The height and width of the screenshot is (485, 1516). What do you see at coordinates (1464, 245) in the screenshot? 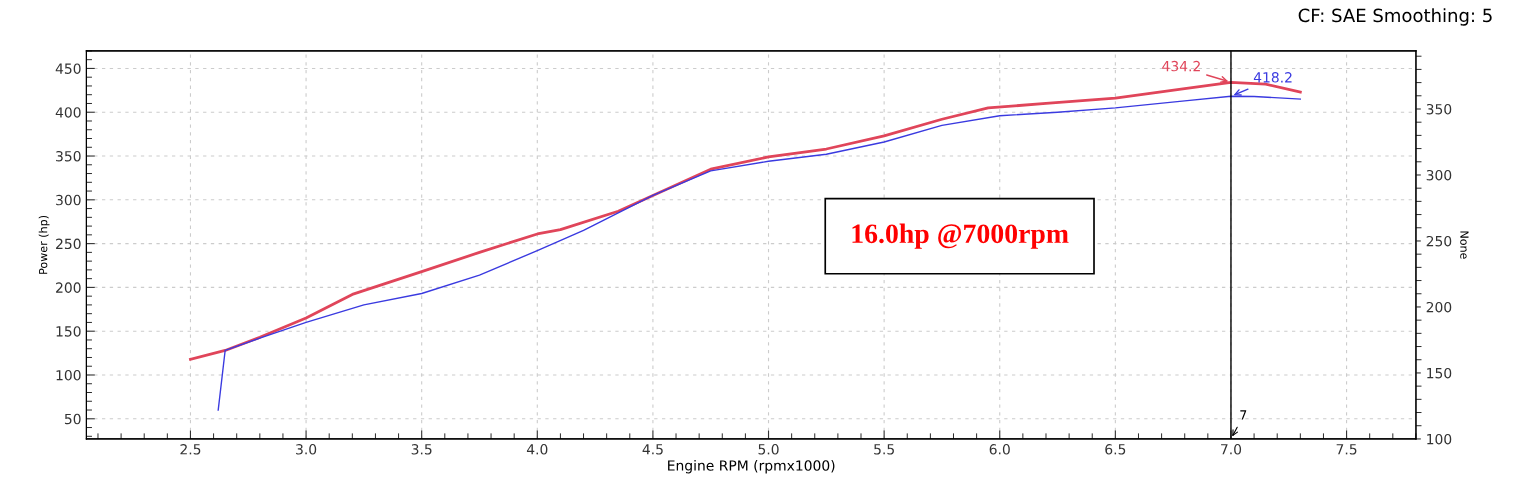
I see `y2-axis-title: None` at bounding box center [1464, 245].